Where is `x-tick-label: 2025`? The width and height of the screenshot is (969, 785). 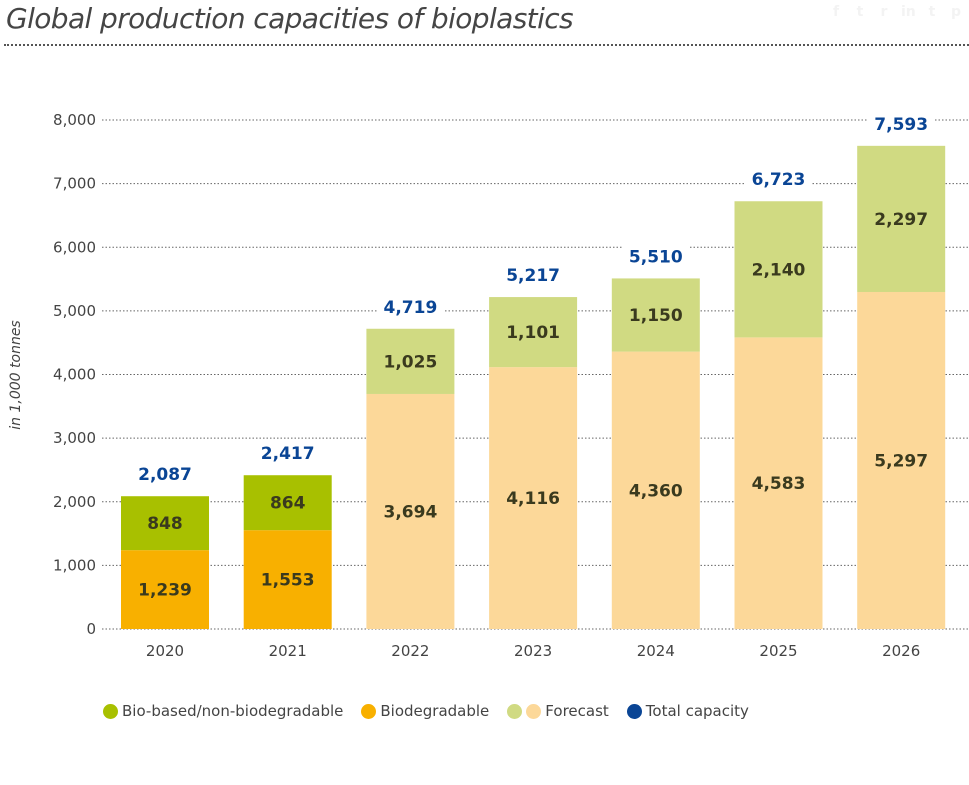 x-tick-label: 2025 is located at coordinates (778, 651).